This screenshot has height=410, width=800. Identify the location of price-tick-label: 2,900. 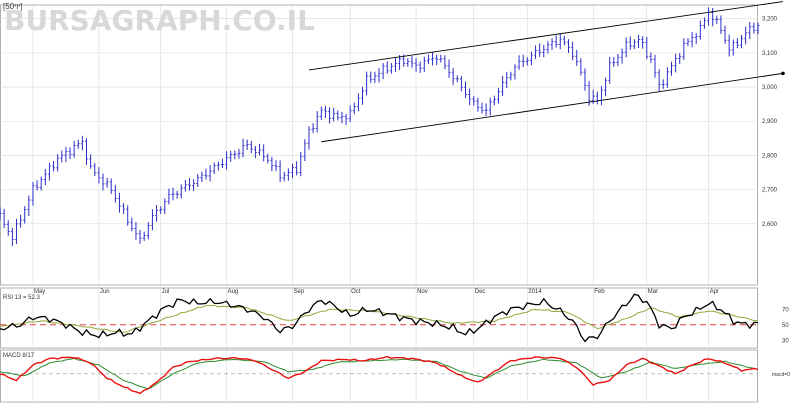
(770, 122).